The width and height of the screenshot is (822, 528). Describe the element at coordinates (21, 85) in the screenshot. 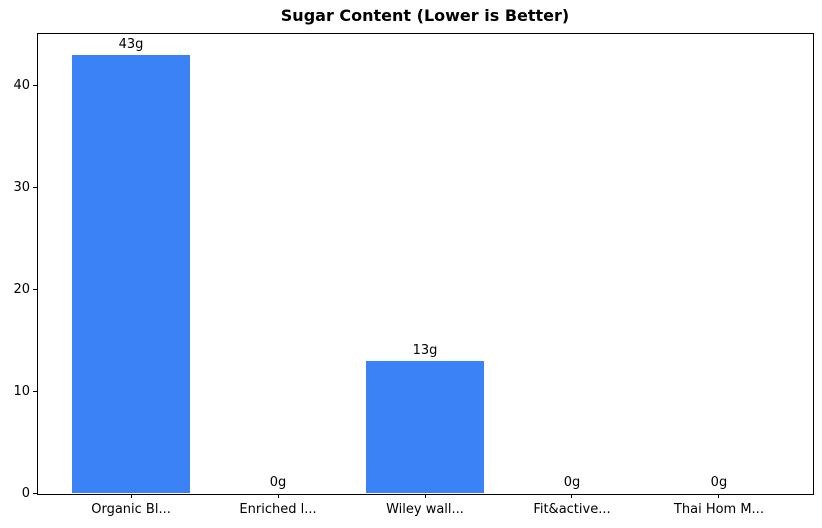

I see `y-tick-label: 40` at that location.